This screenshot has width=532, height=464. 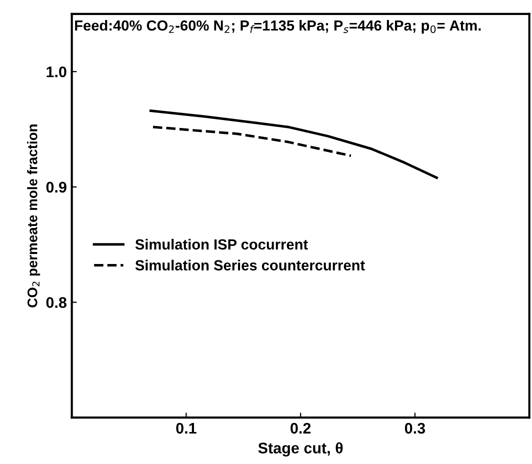 I want to click on x-tick-label: 0.2, so click(x=300, y=428).